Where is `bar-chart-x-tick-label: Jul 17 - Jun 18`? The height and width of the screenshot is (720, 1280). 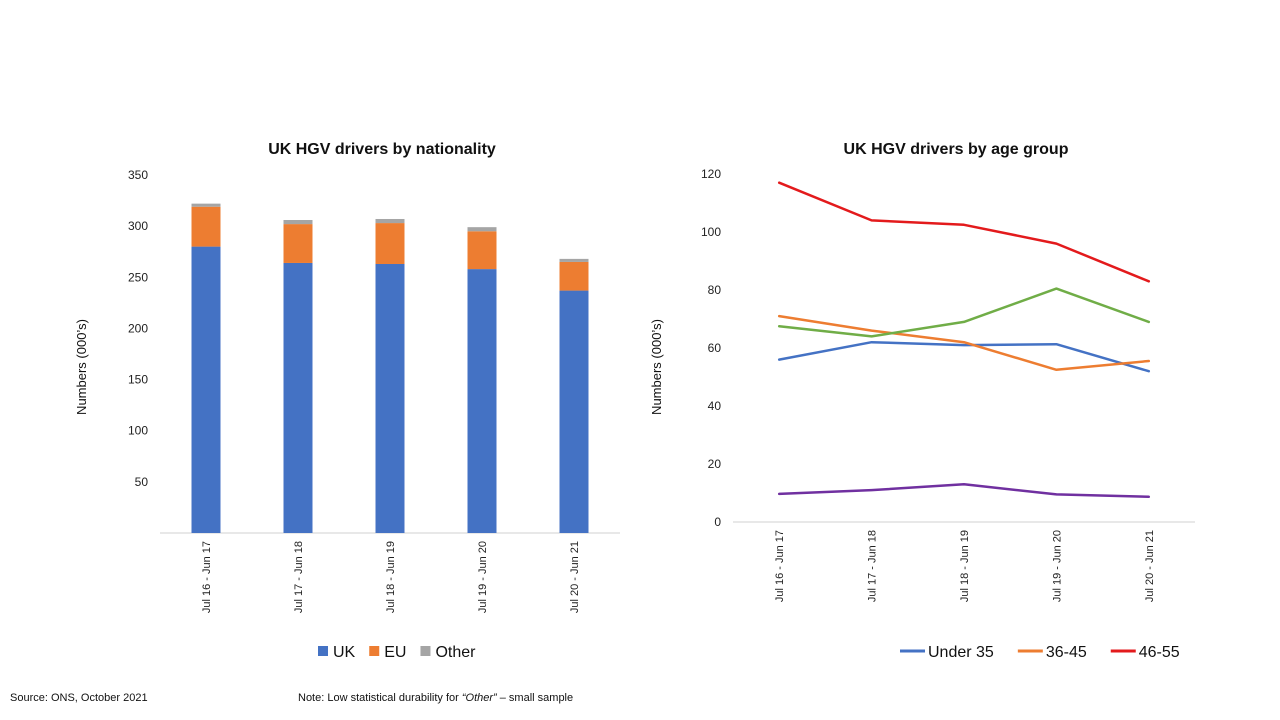
bar-chart-x-tick-label: Jul 17 - Jun 18 is located at coordinates (299, 577).